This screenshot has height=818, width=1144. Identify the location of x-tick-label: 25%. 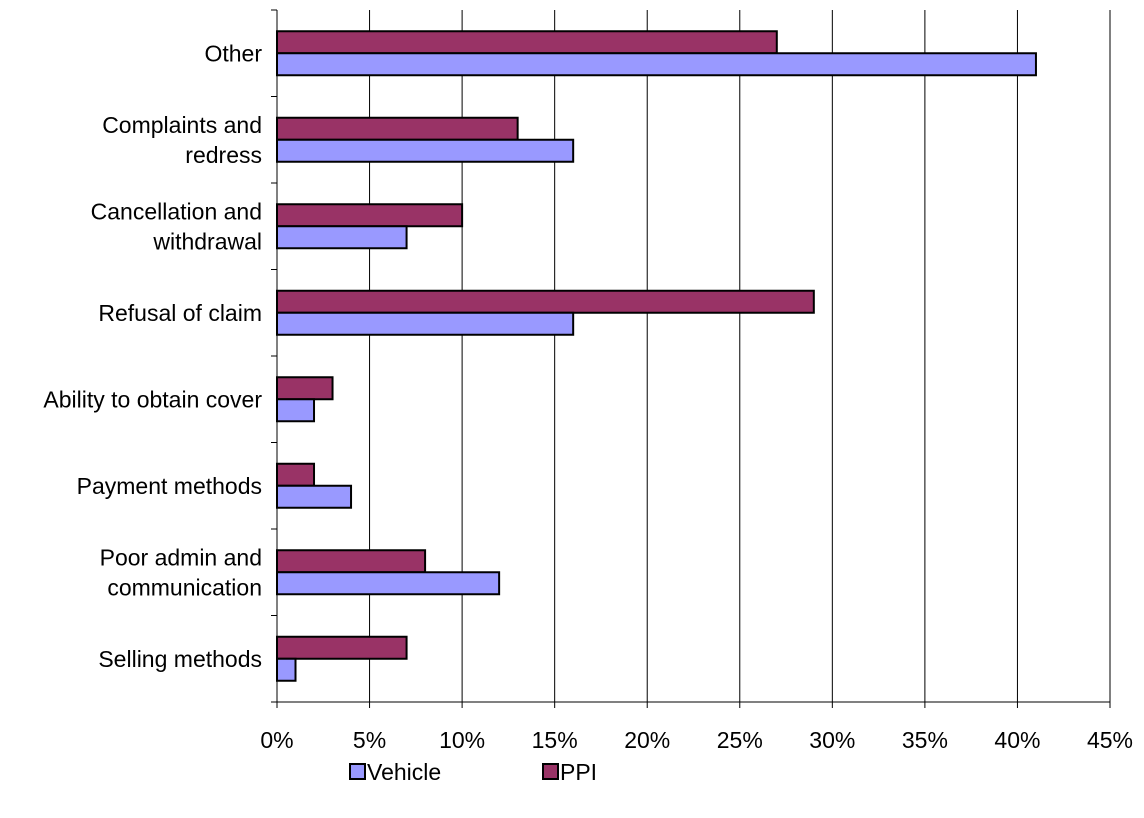
(740, 740).